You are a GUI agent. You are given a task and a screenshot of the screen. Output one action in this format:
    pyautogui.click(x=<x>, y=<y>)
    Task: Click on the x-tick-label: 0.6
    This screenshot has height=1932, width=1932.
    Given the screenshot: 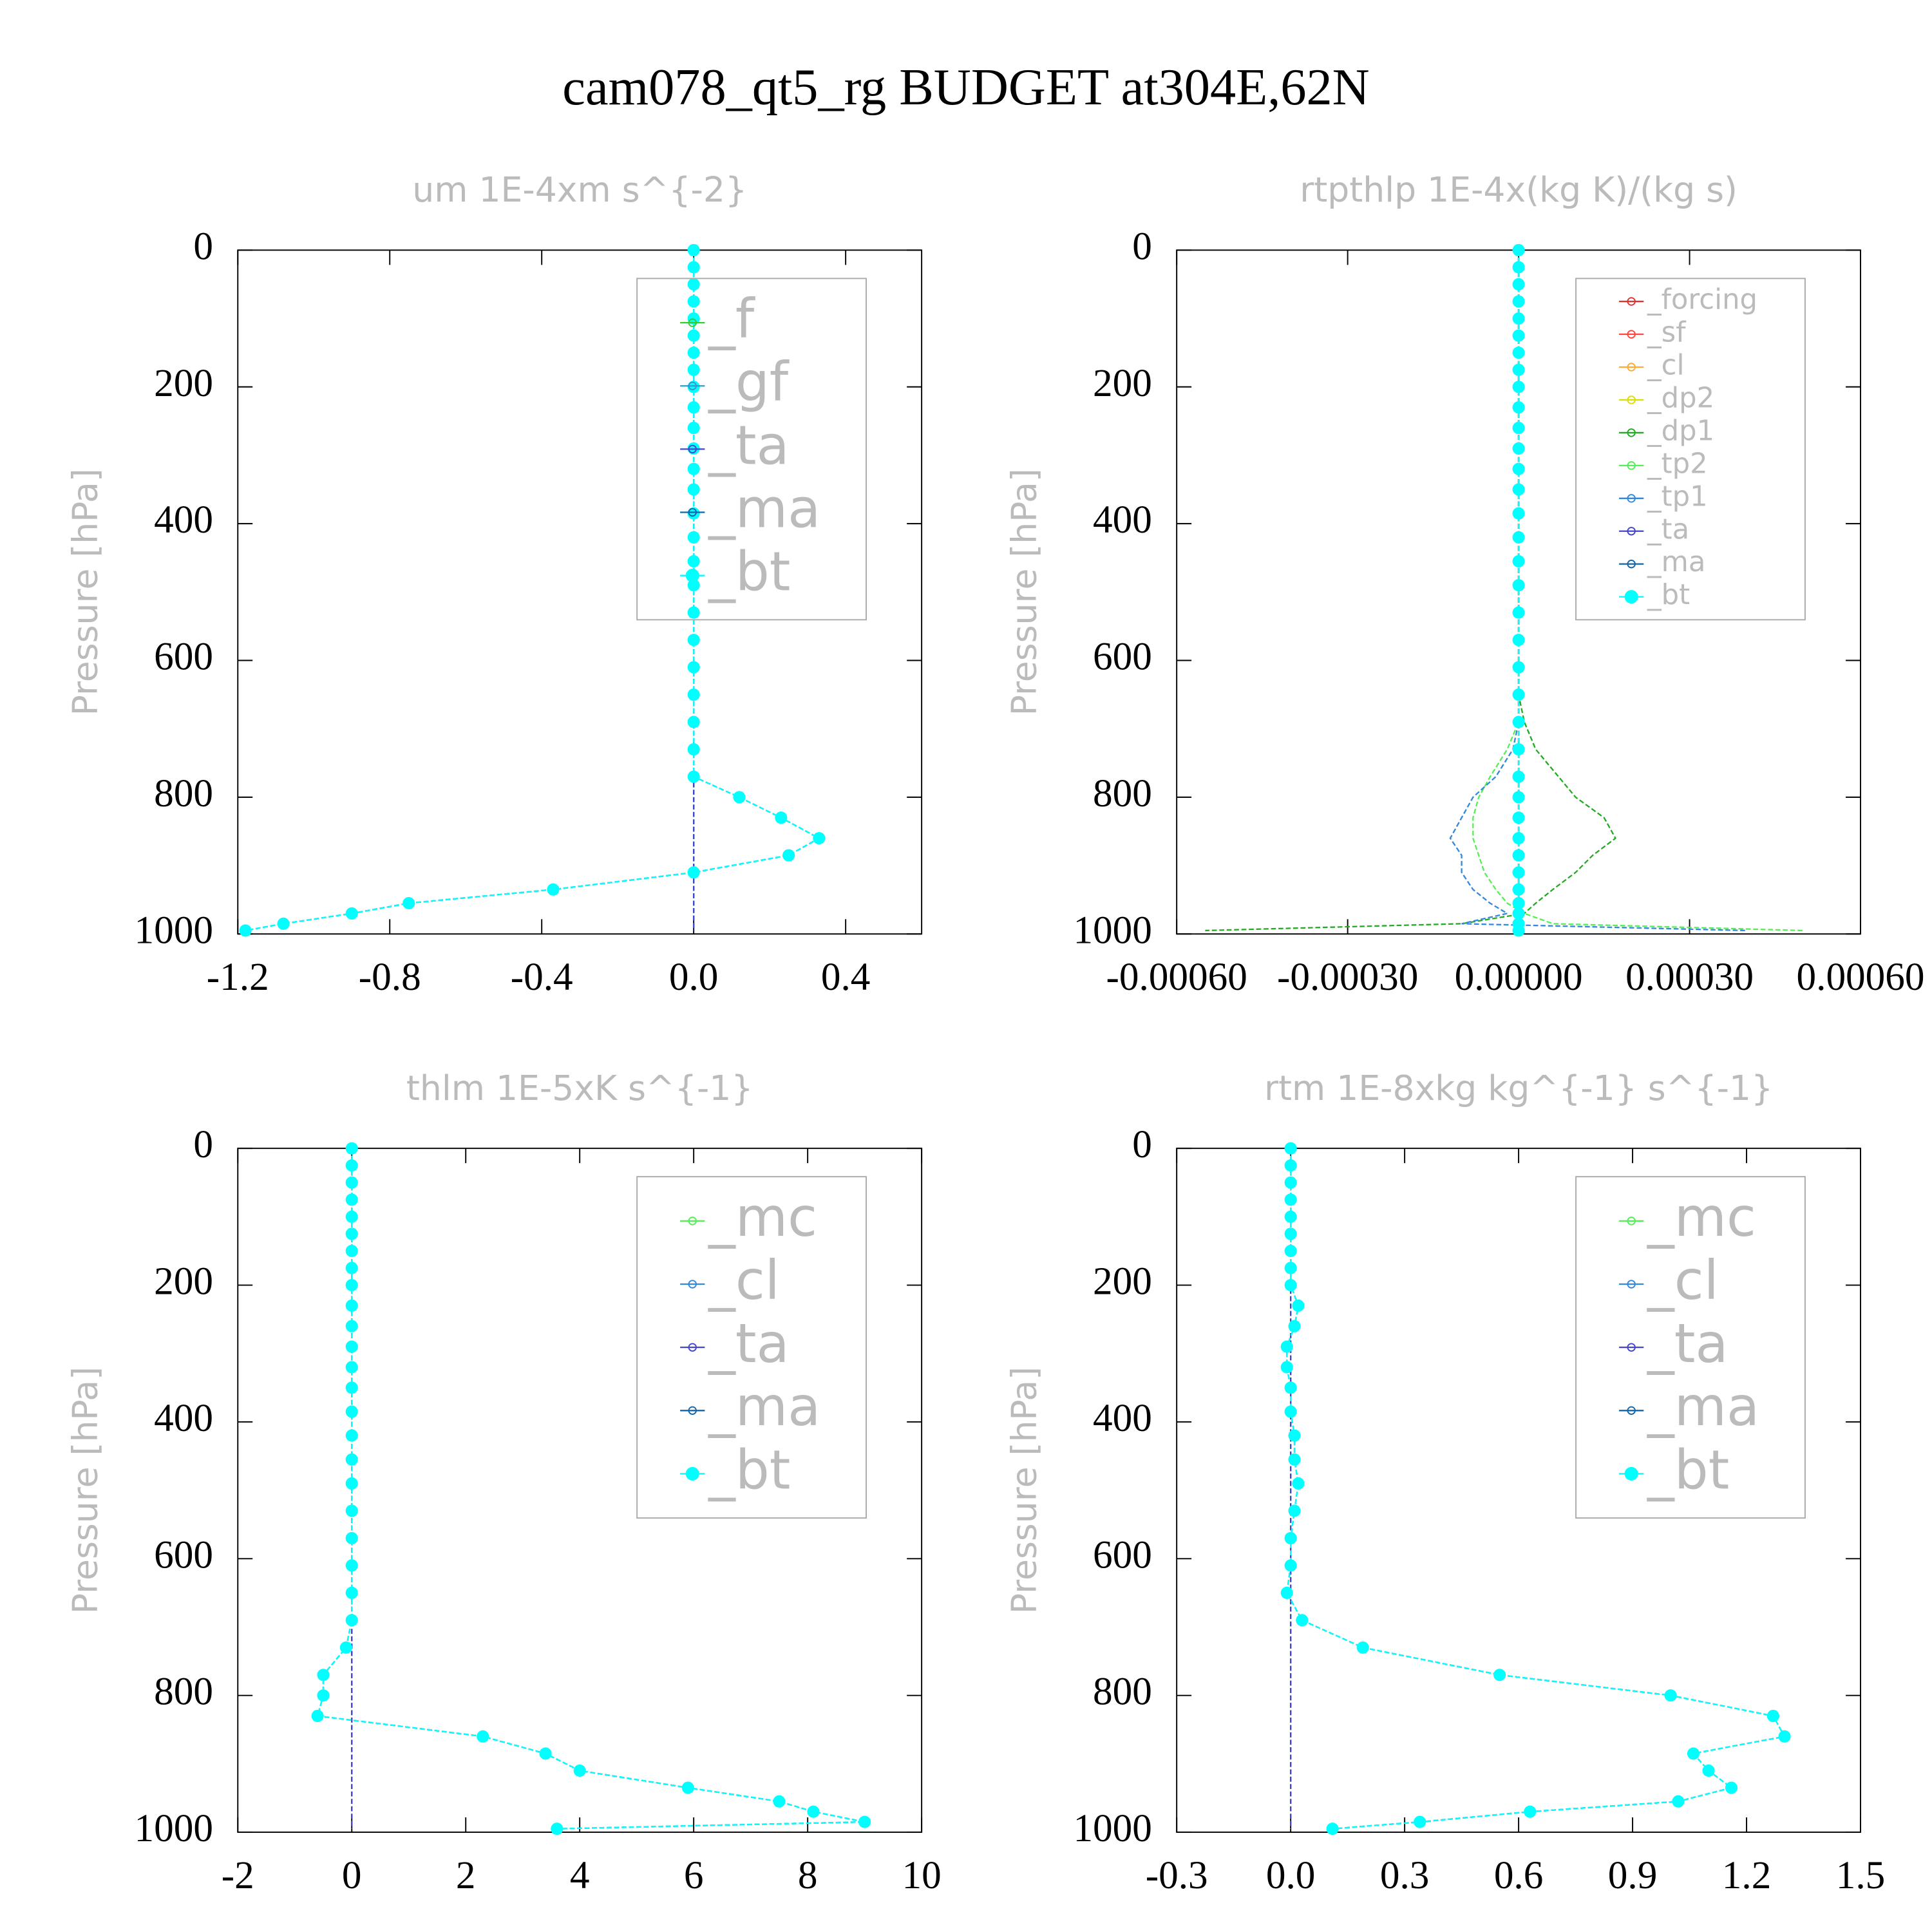 What is the action you would take?
    pyautogui.click(x=1519, y=1875)
    